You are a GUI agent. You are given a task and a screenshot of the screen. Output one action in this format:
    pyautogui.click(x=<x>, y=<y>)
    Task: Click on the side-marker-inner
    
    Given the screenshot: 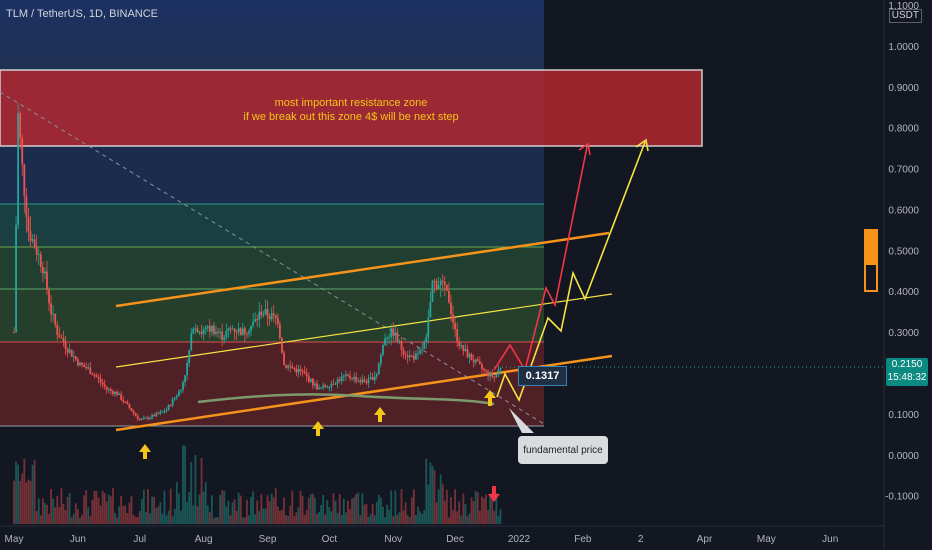 What is the action you would take?
    pyautogui.click(x=871, y=277)
    